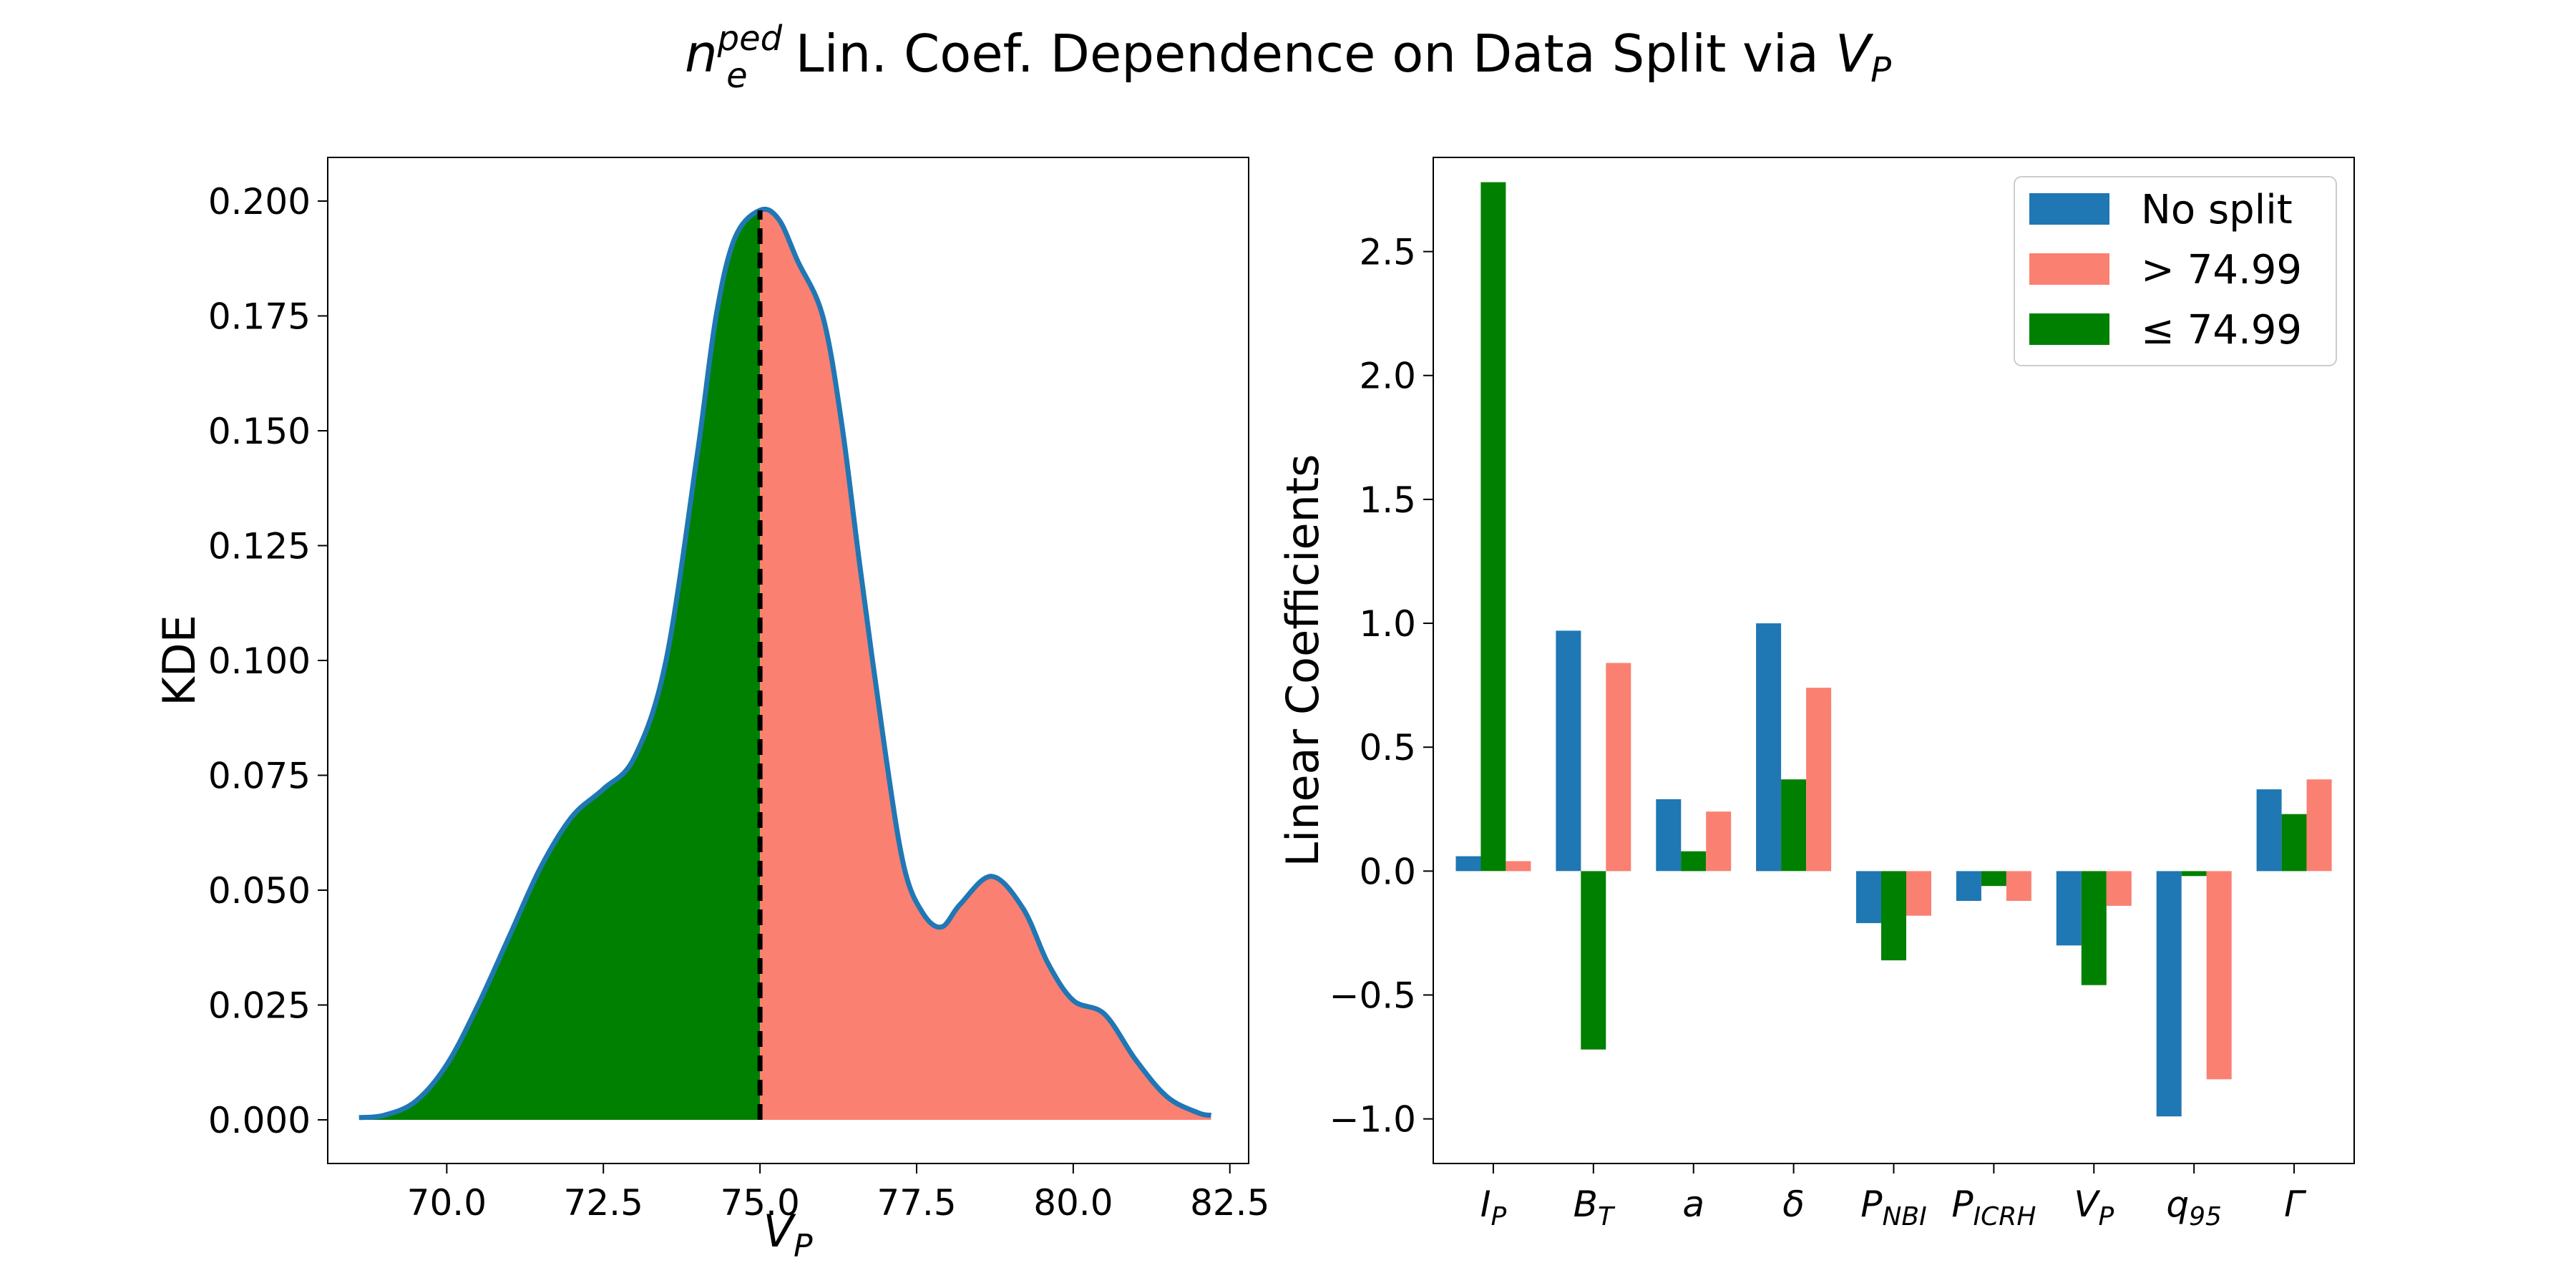 The image size is (2576, 1288). What do you see at coordinates (1073, 1203) in the screenshot?
I see `kde-x-tick-label: 80.0` at bounding box center [1073, 1203].